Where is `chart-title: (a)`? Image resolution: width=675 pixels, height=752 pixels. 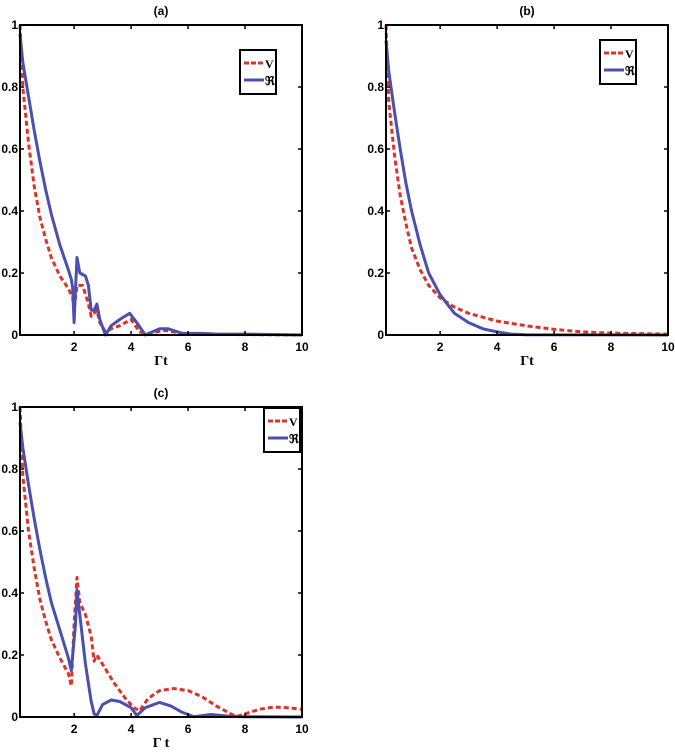
chart-title: (a) is located at coordinates (161, 11).